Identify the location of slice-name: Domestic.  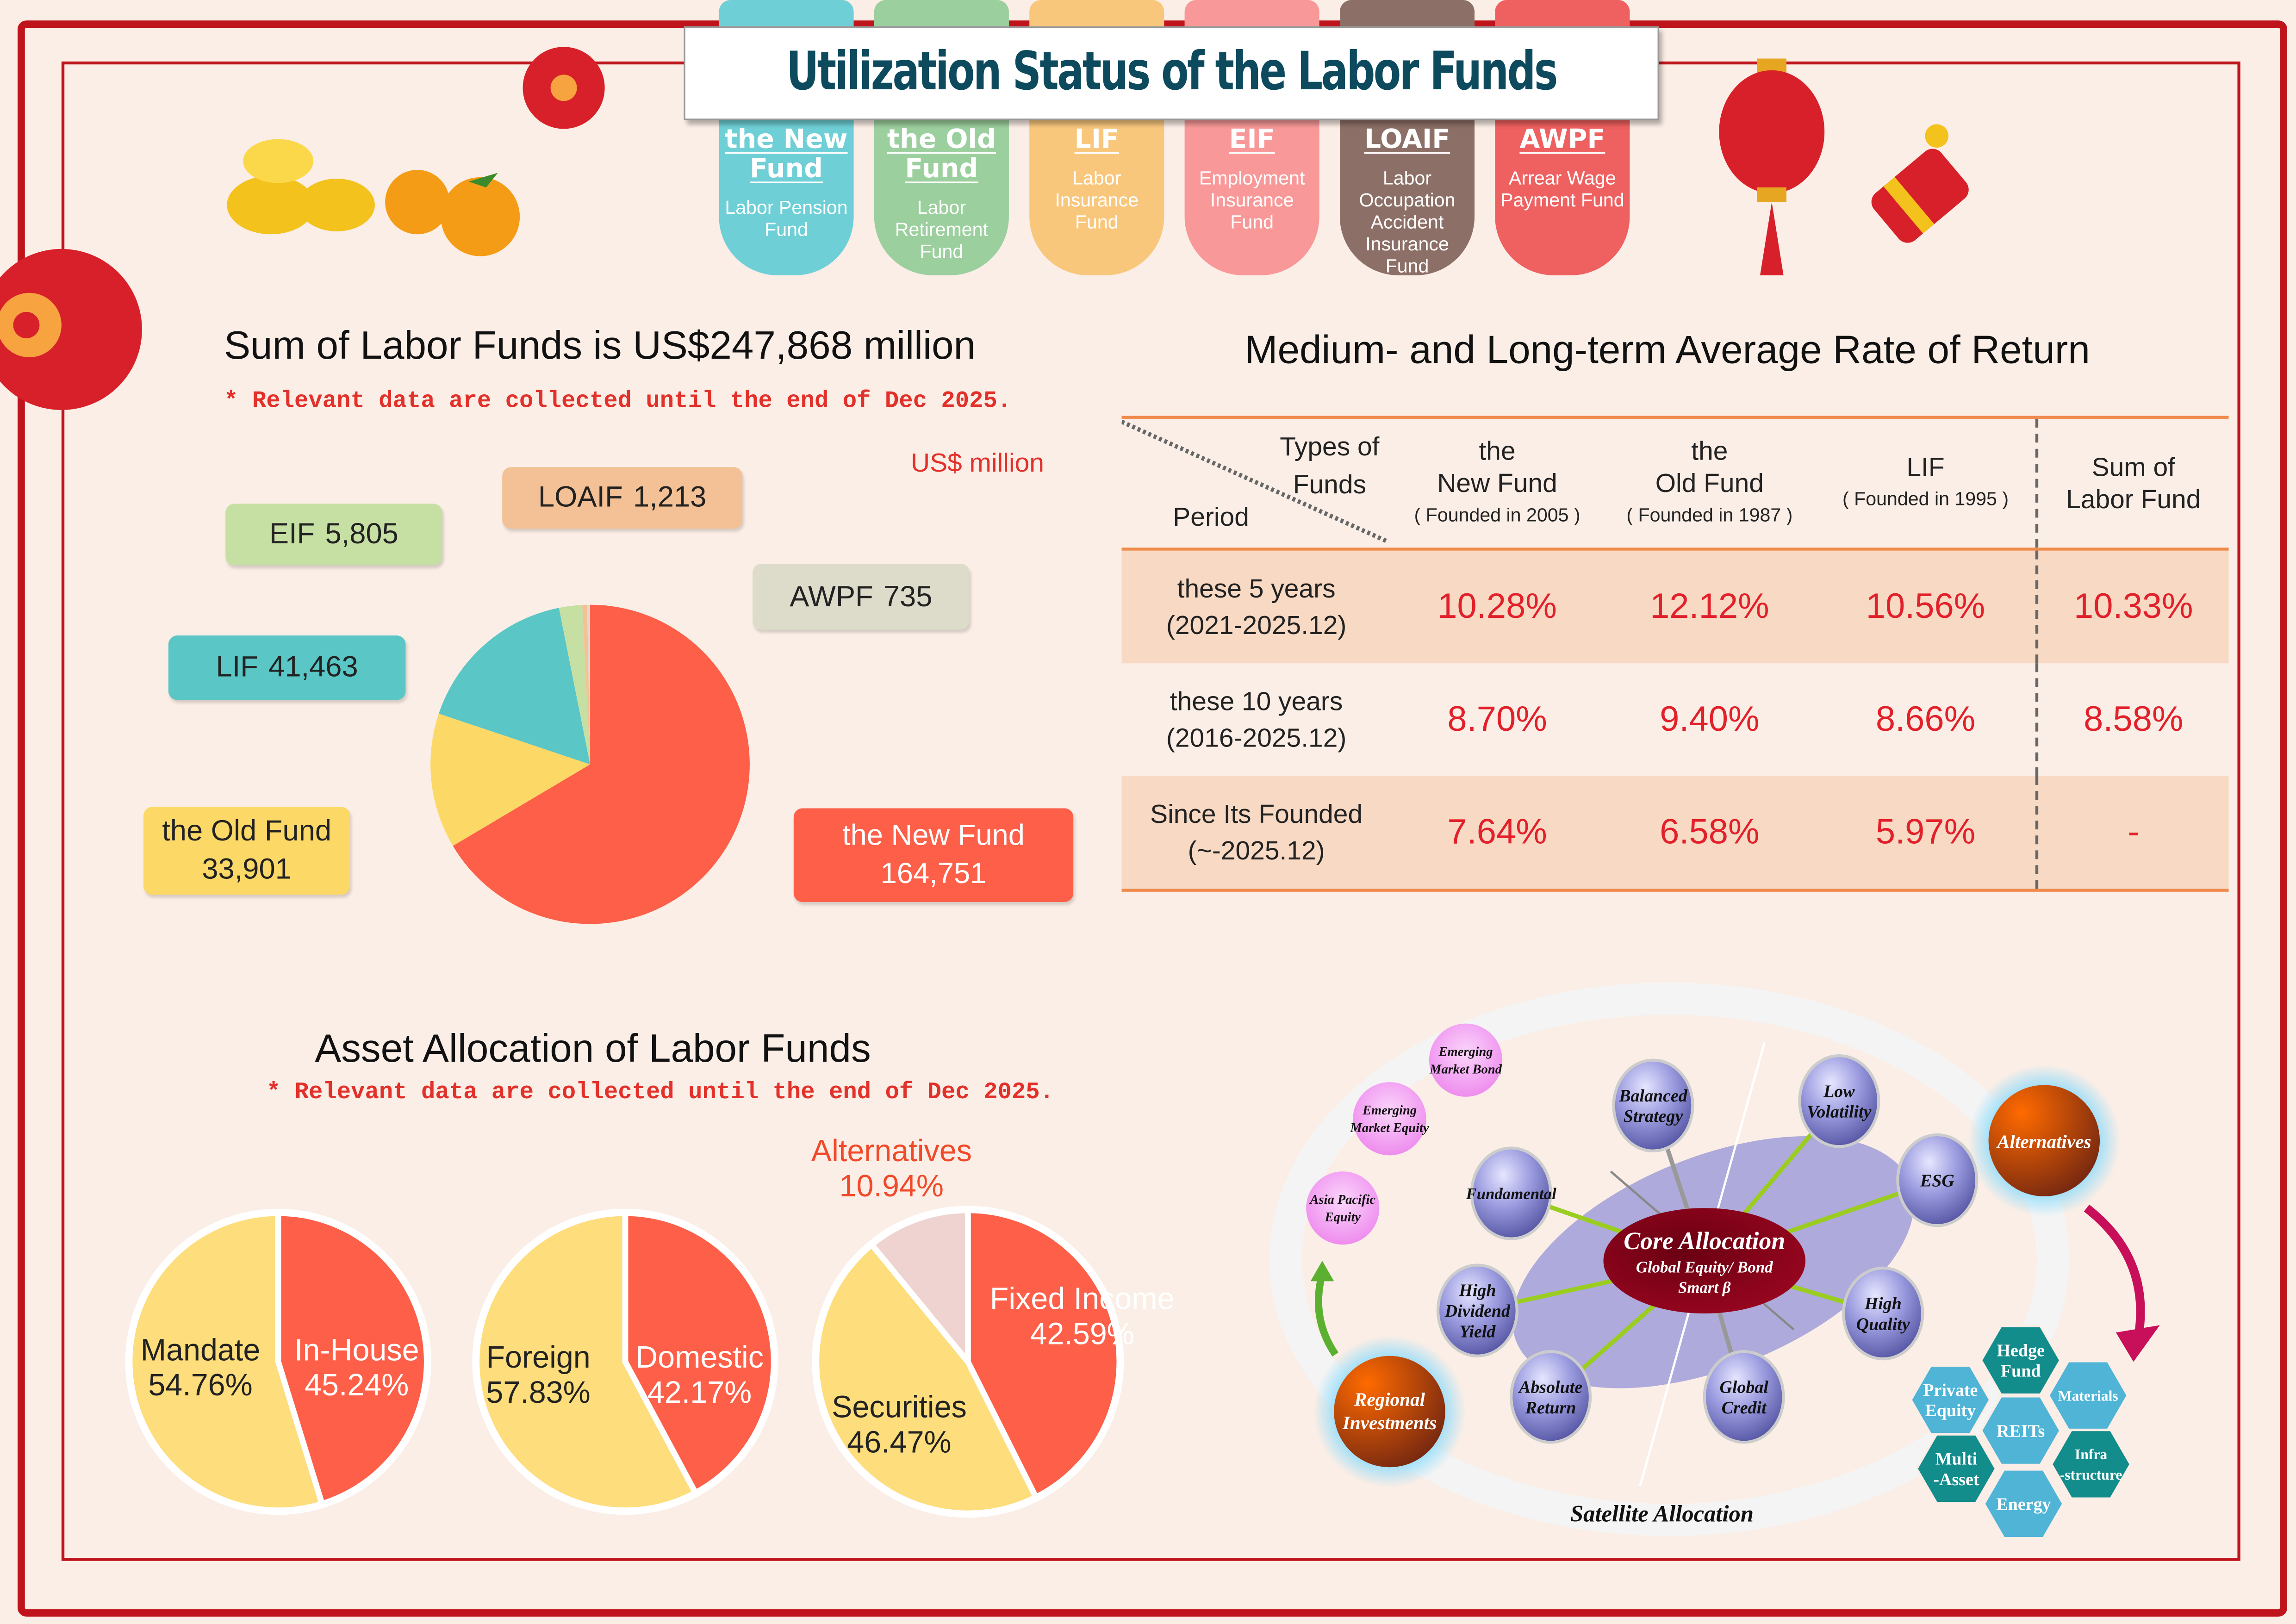
(699, 1358).